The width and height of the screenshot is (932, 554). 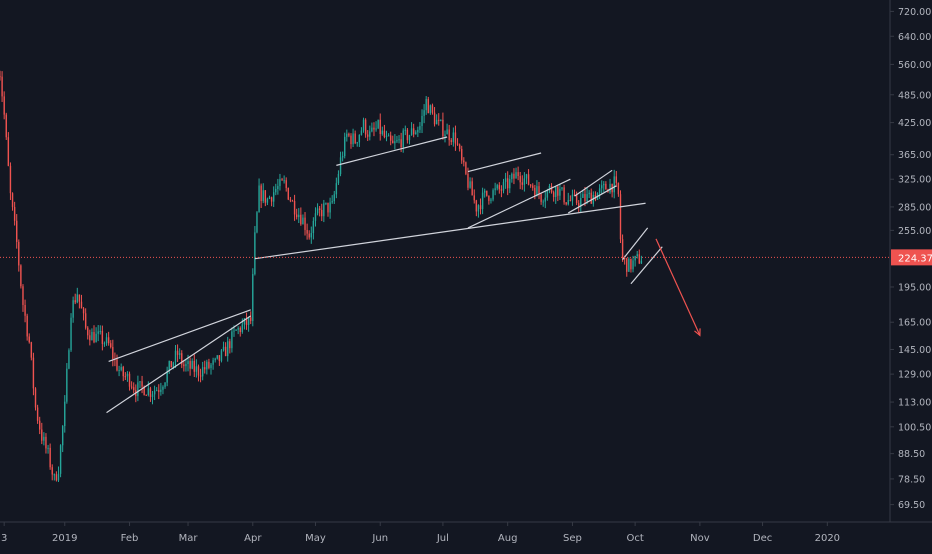 What do you see at coordinates (914, 12) in the screenshot?
I see `y-tick-label: 720.00` at bounding box center [914, 12].